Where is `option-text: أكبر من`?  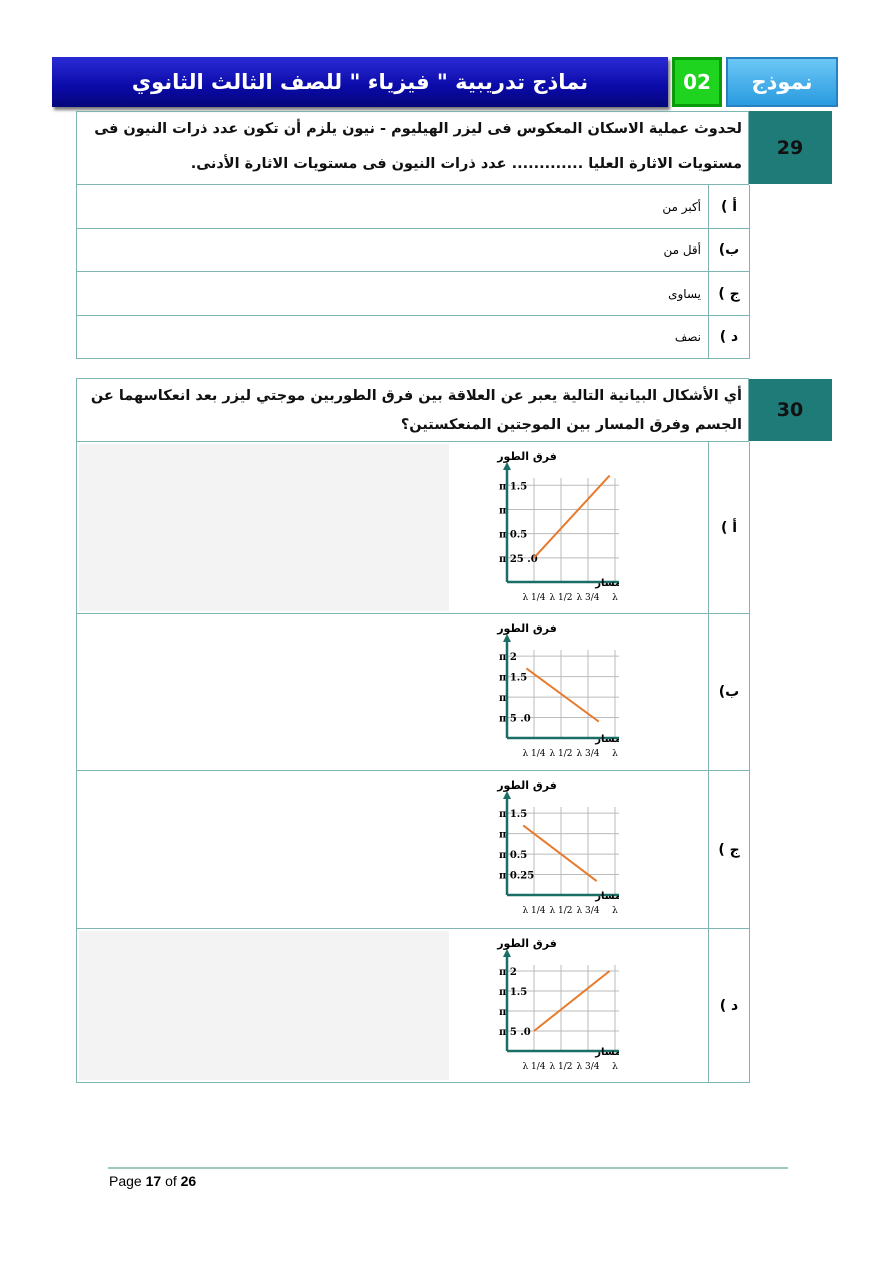 option-text: أكبر من is located at coordinates (681, 206).